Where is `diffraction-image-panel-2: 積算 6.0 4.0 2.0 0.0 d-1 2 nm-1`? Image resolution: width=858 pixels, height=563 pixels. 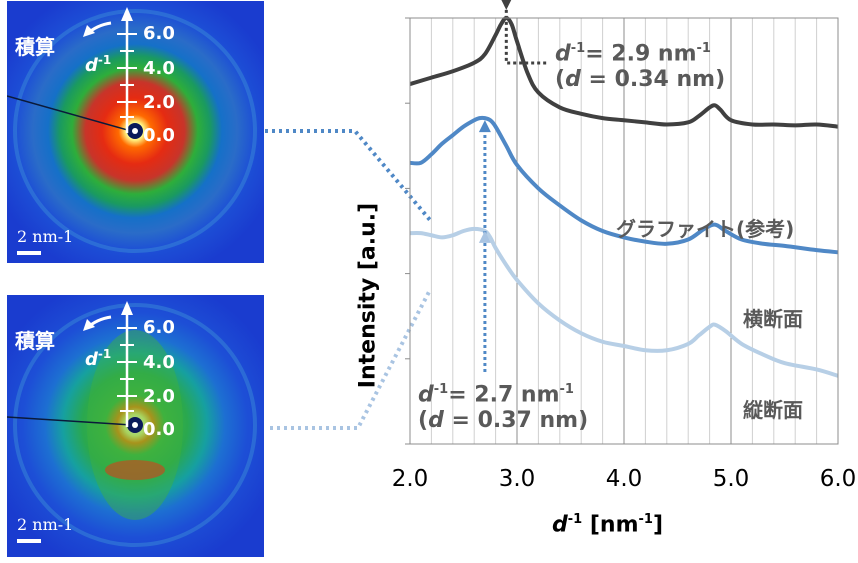
diffraction-image-panel-2: 積算 6.0 4.0 2.0 0.0 d-1 2 nm-1 is located at coordinates (135, 426).